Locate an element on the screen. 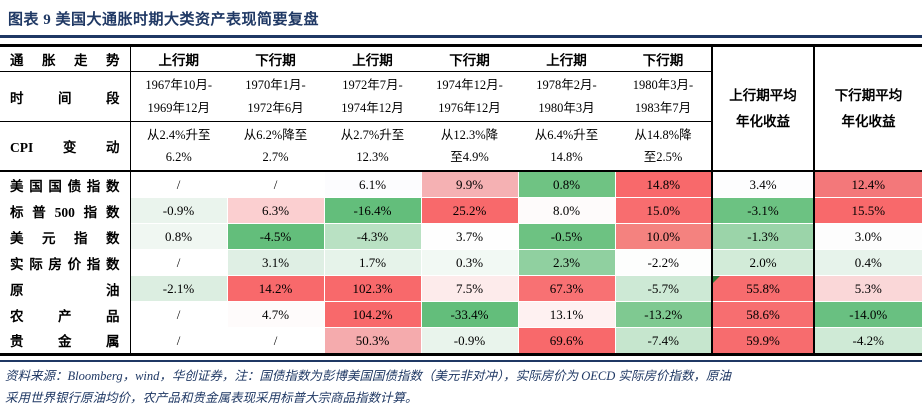 The image size is (922, 418). table-cell: -2.1% is located at coordinates (178, 288).